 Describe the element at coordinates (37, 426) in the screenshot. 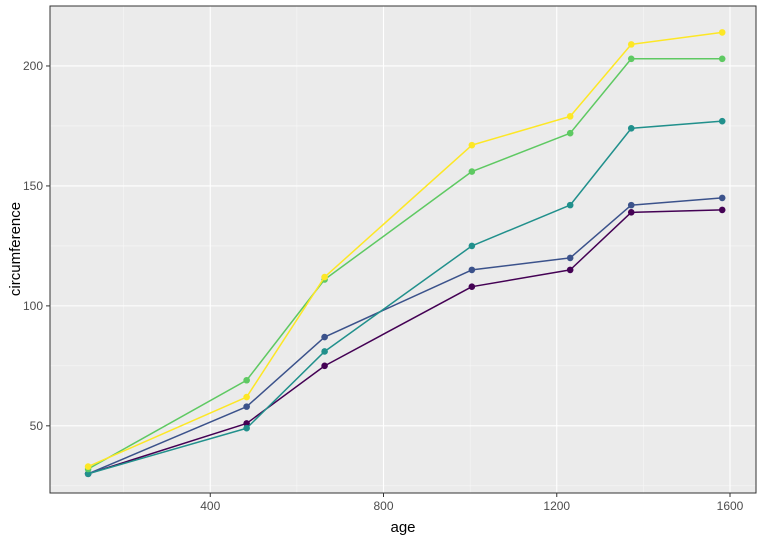

I see `y-tick-label: 50` at that location.